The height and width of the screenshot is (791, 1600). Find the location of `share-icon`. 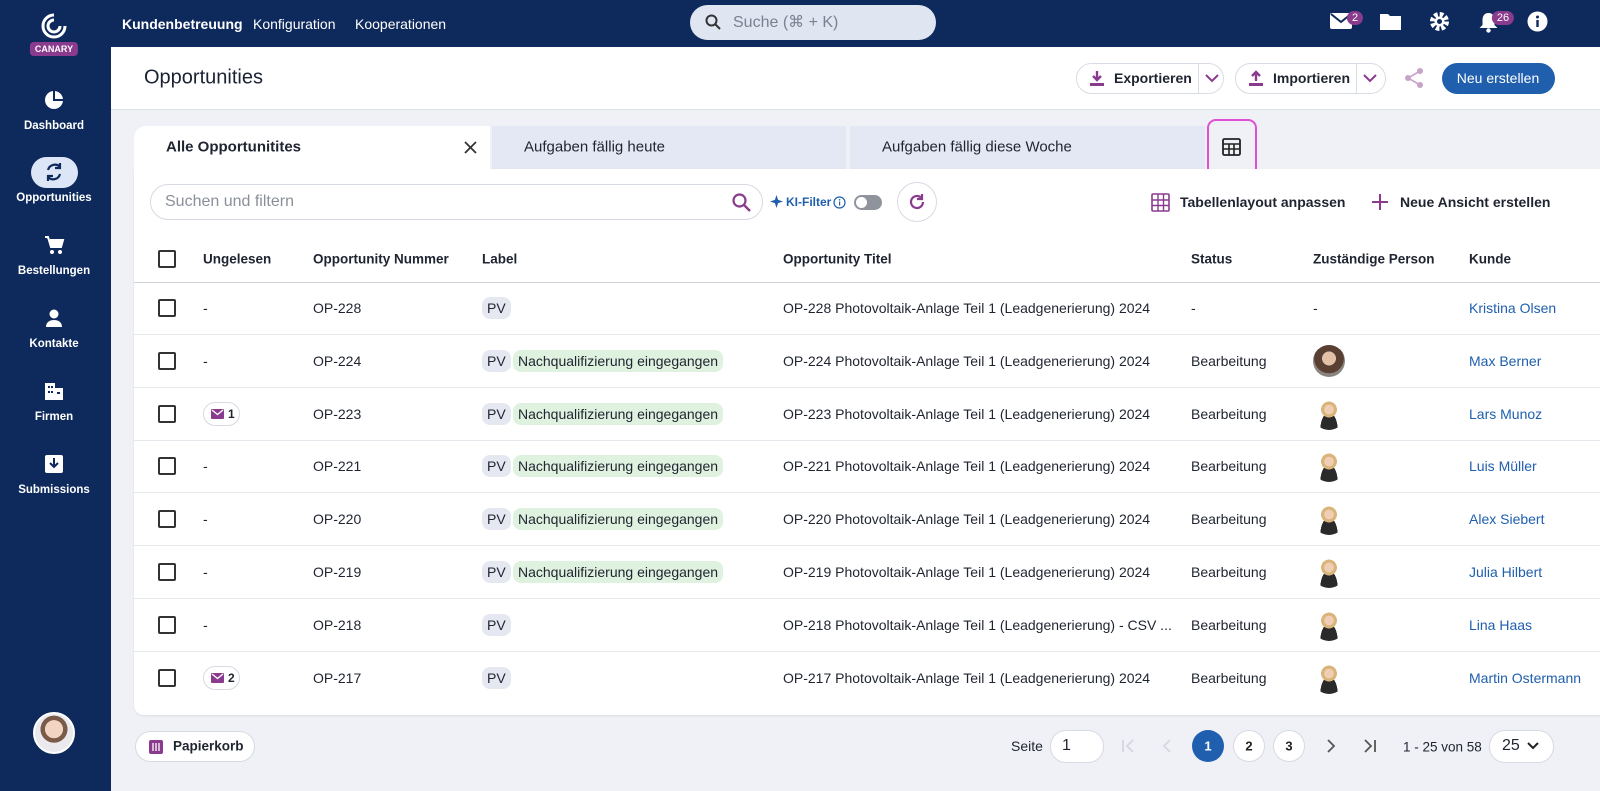

share-icon is located at coordinates (1414, 78).